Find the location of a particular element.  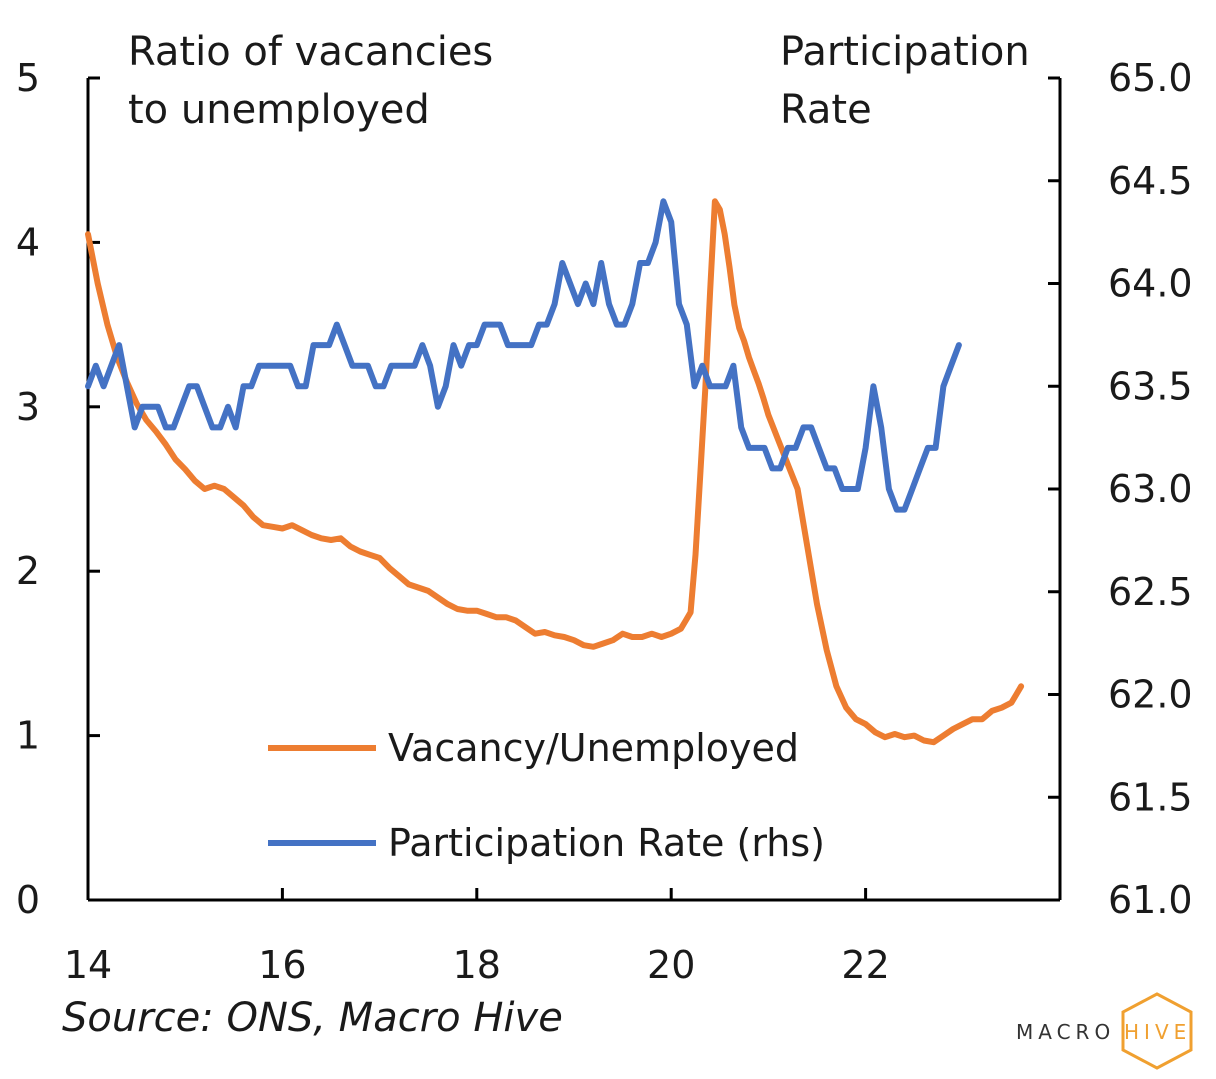

legend-label: Participation Rate (rhs) is located at coordinates (606, 843).